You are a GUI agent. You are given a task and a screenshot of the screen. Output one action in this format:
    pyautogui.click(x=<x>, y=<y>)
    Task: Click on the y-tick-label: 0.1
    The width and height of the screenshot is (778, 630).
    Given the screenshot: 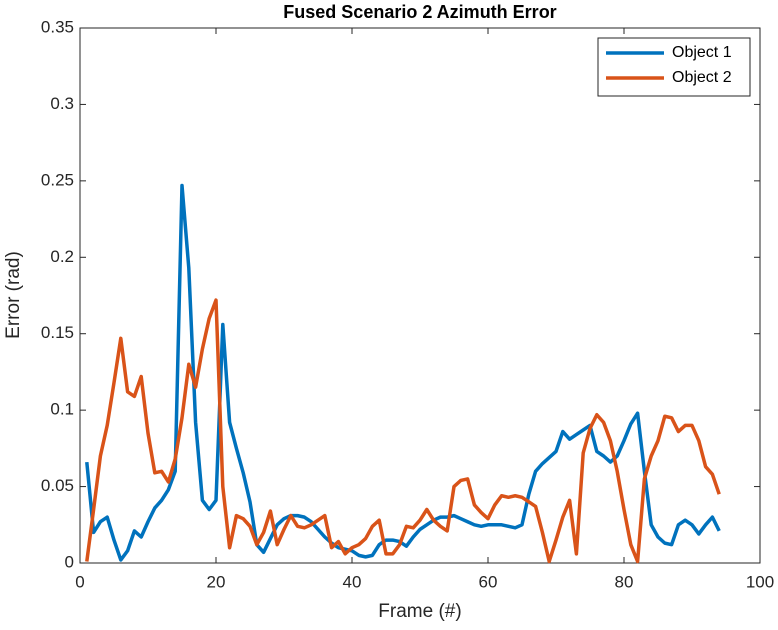 What is the action you would take?
    pyautogui.click(x=62, y=409)
    